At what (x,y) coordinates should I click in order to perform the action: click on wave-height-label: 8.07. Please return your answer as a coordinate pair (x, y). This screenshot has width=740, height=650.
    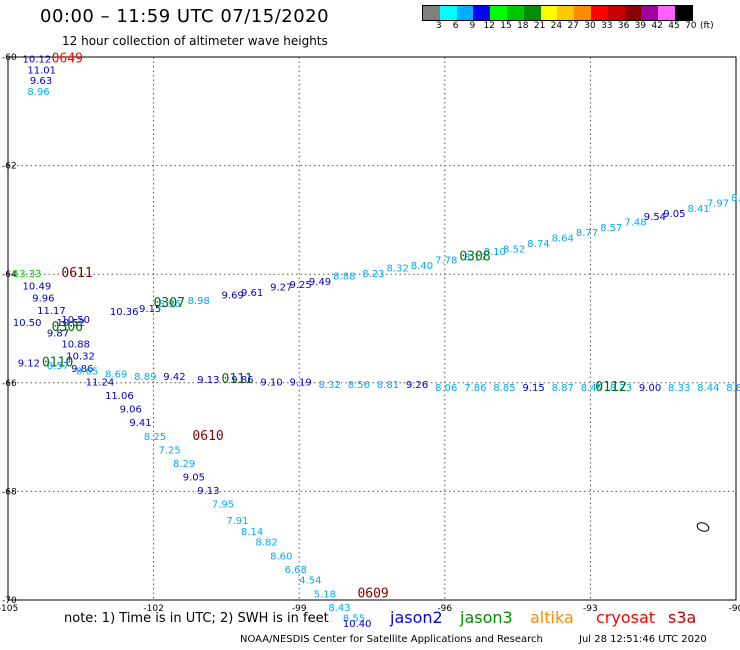
    Looking at the image, I should click on (735, 198).